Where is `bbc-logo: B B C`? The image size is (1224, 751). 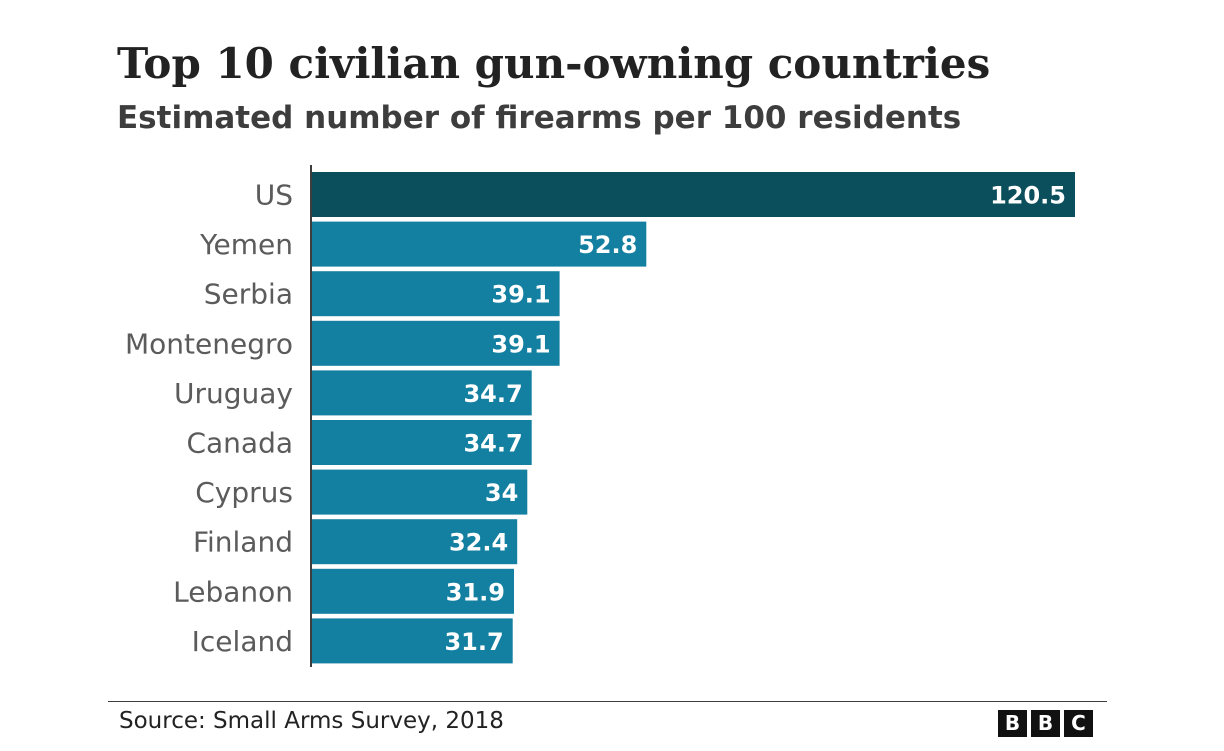 bbc-logo: B B C is located at coordinates (1045, 723).